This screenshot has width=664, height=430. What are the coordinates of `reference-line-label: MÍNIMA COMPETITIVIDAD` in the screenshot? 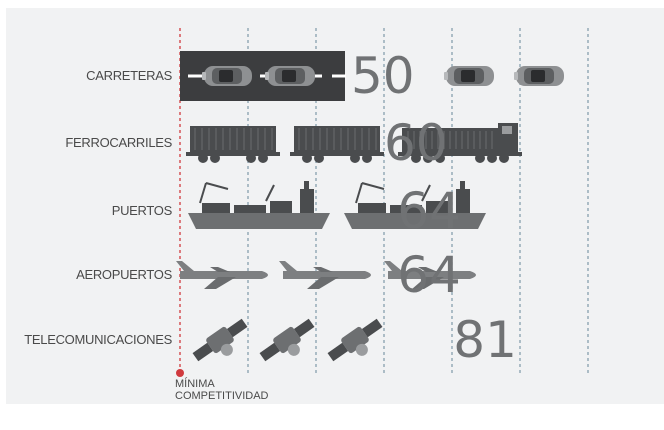 It's located at (245, 390).